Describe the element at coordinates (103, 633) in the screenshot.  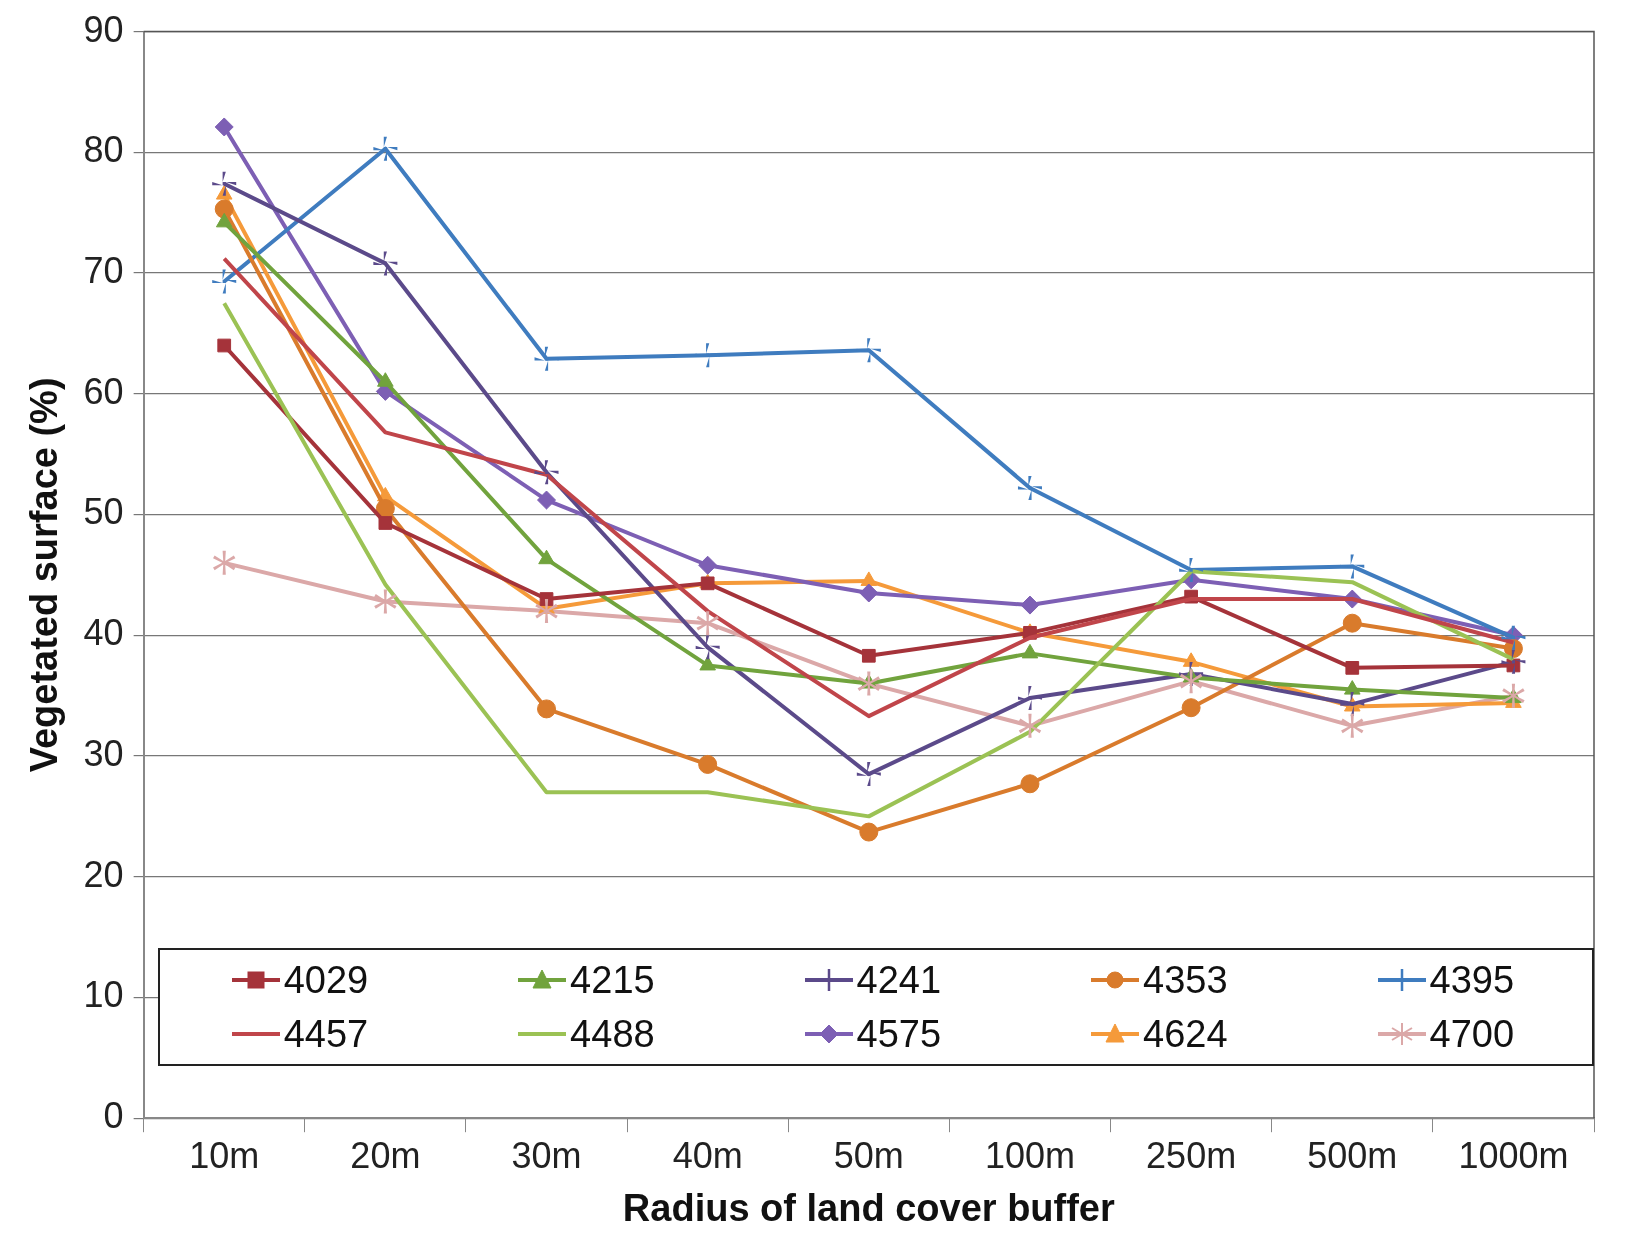
I see `y-tick-label: 40` at that location.